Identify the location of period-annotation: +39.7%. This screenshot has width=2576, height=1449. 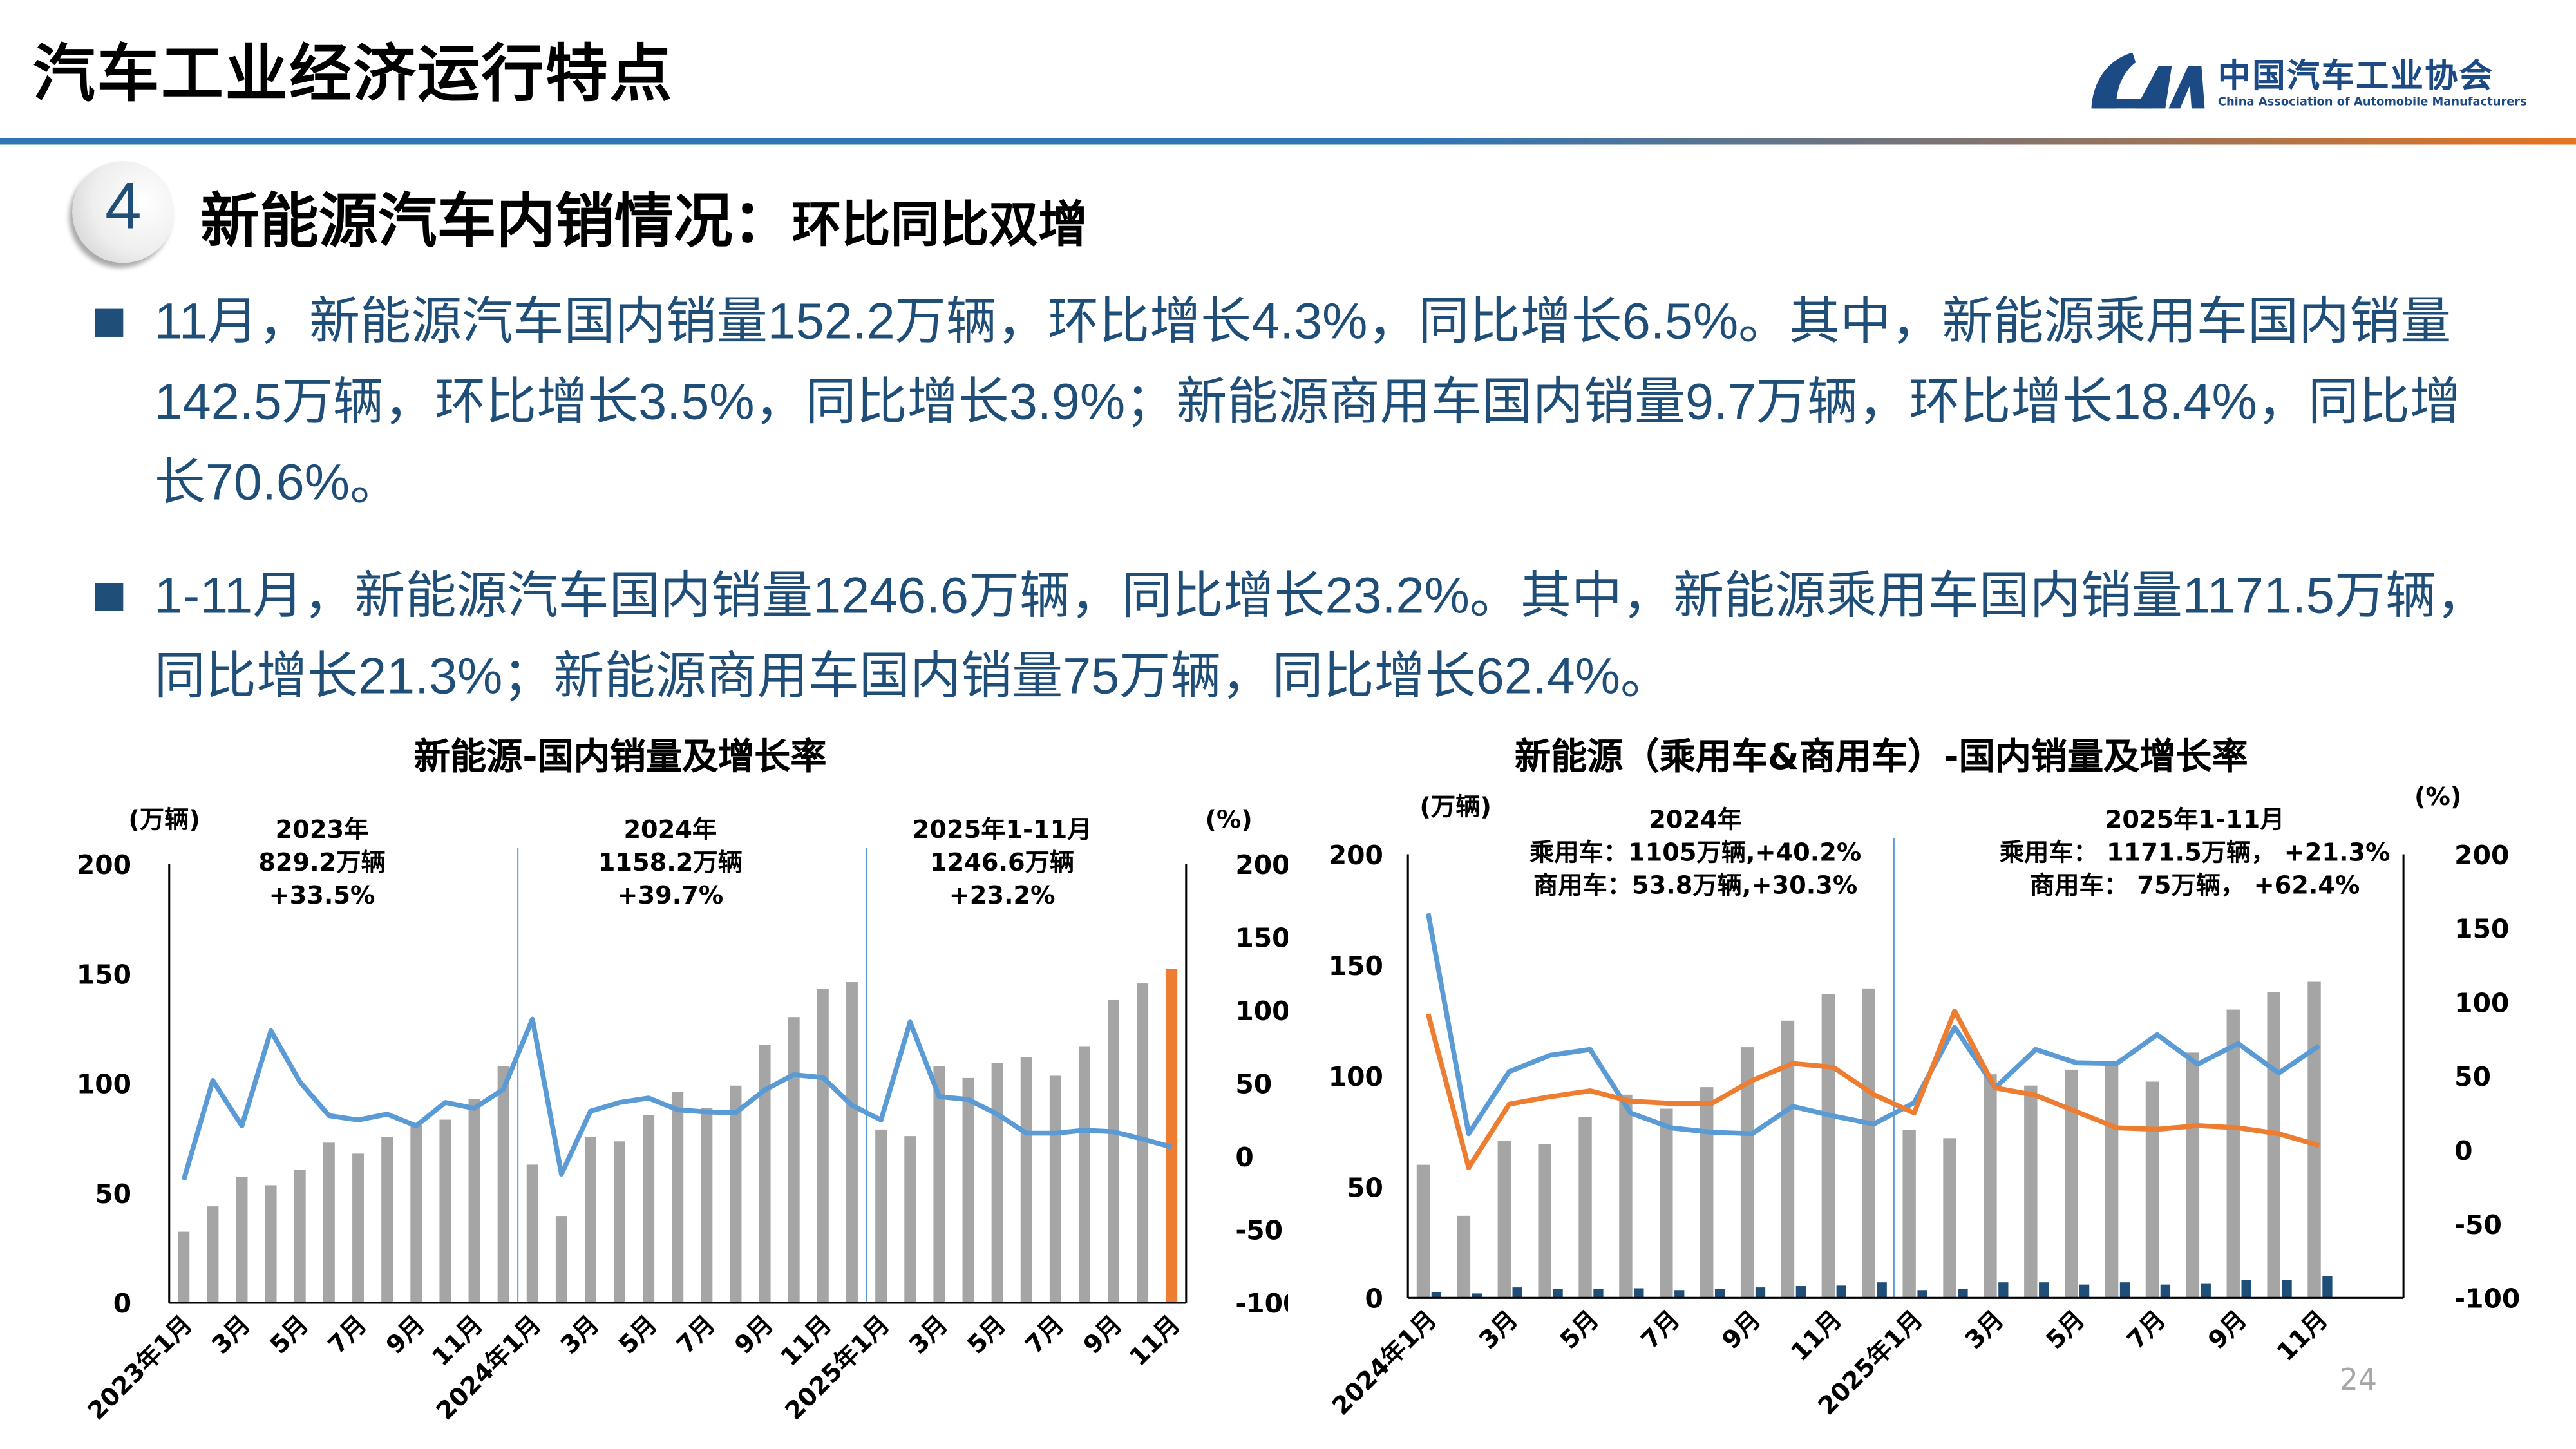
(670, 895).